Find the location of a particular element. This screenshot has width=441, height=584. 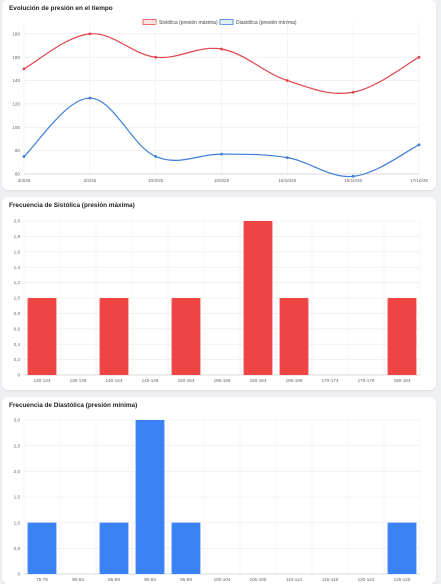

x-tick-label: 120-124 is located at coordinates (366, 579).